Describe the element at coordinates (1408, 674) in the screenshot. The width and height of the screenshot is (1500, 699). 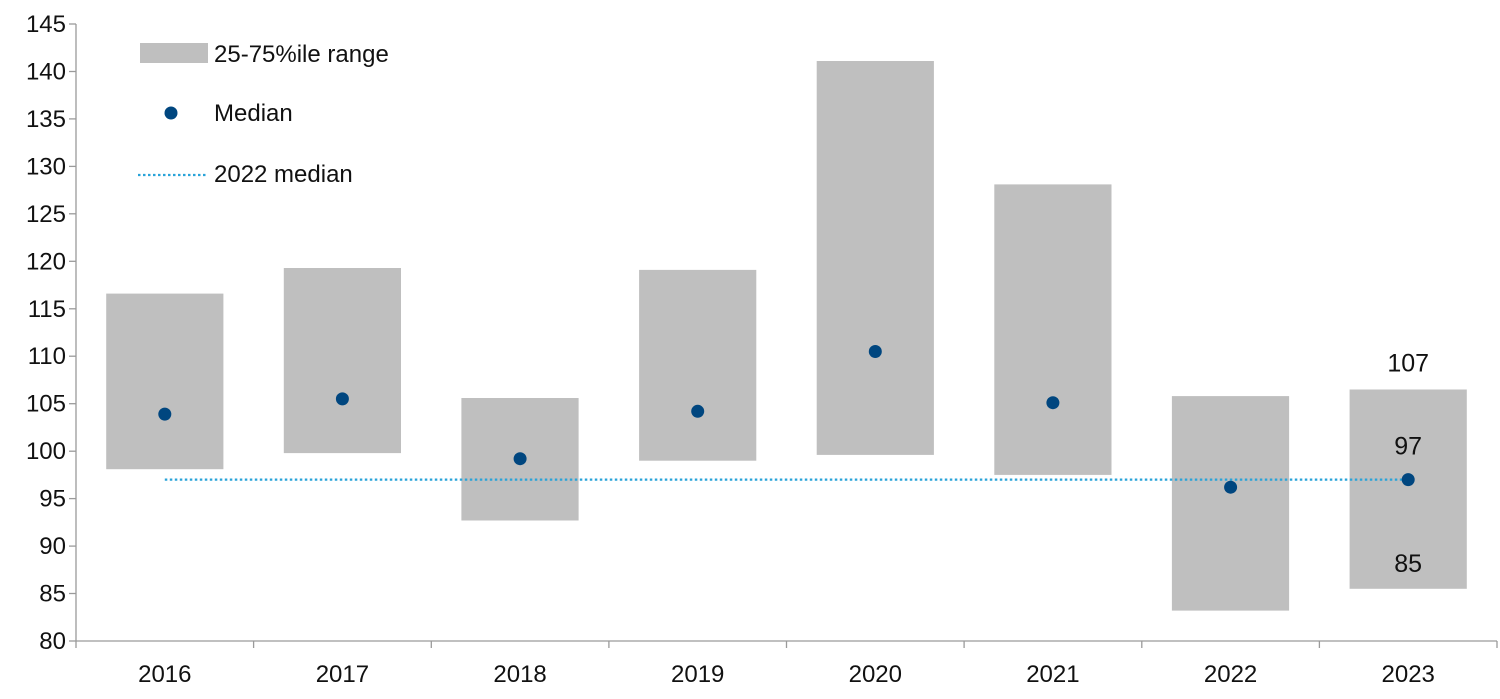
I see `x-tick-label-2023: 2023` at that location.